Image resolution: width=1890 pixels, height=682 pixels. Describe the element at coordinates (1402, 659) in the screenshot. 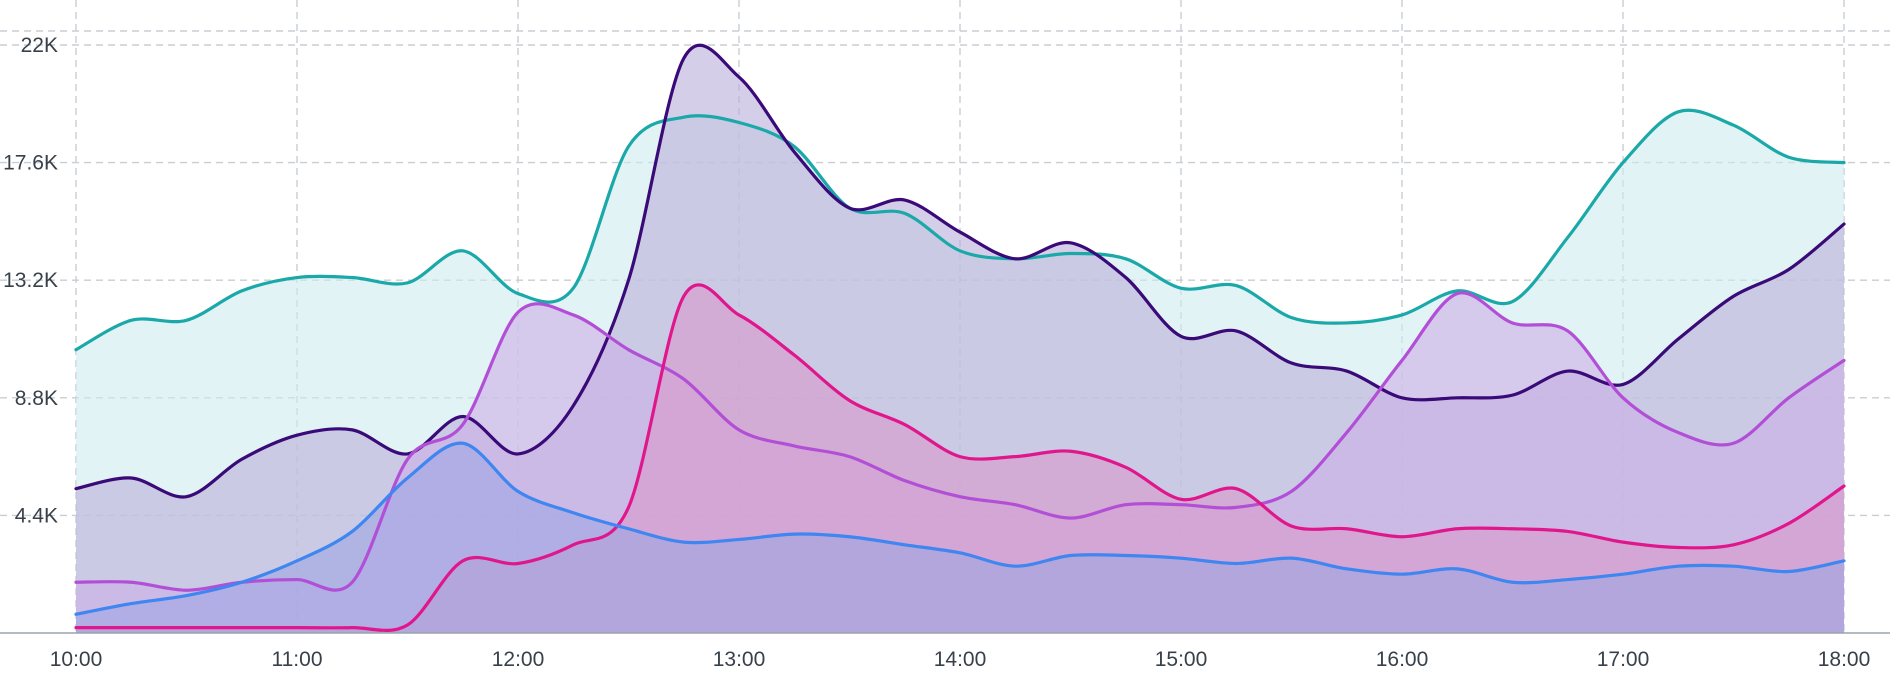

I see `x-tick-label: 16:00` at that location.